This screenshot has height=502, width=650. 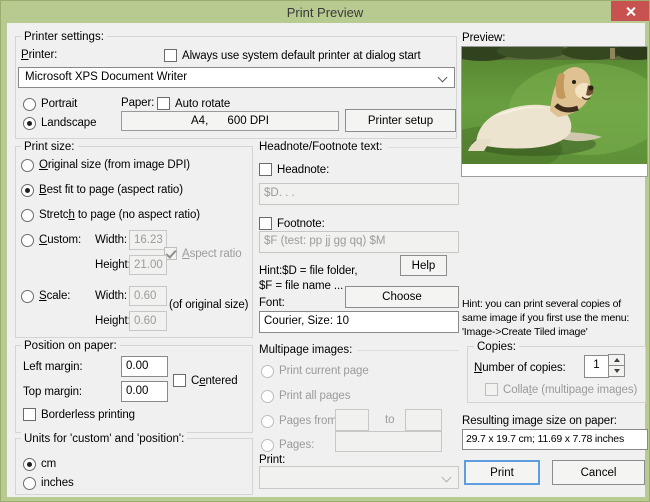 What do you see at coordinates (265, 169) in the screenshot?
I see `headnote-checkbox` at bounding box center [265, 169].